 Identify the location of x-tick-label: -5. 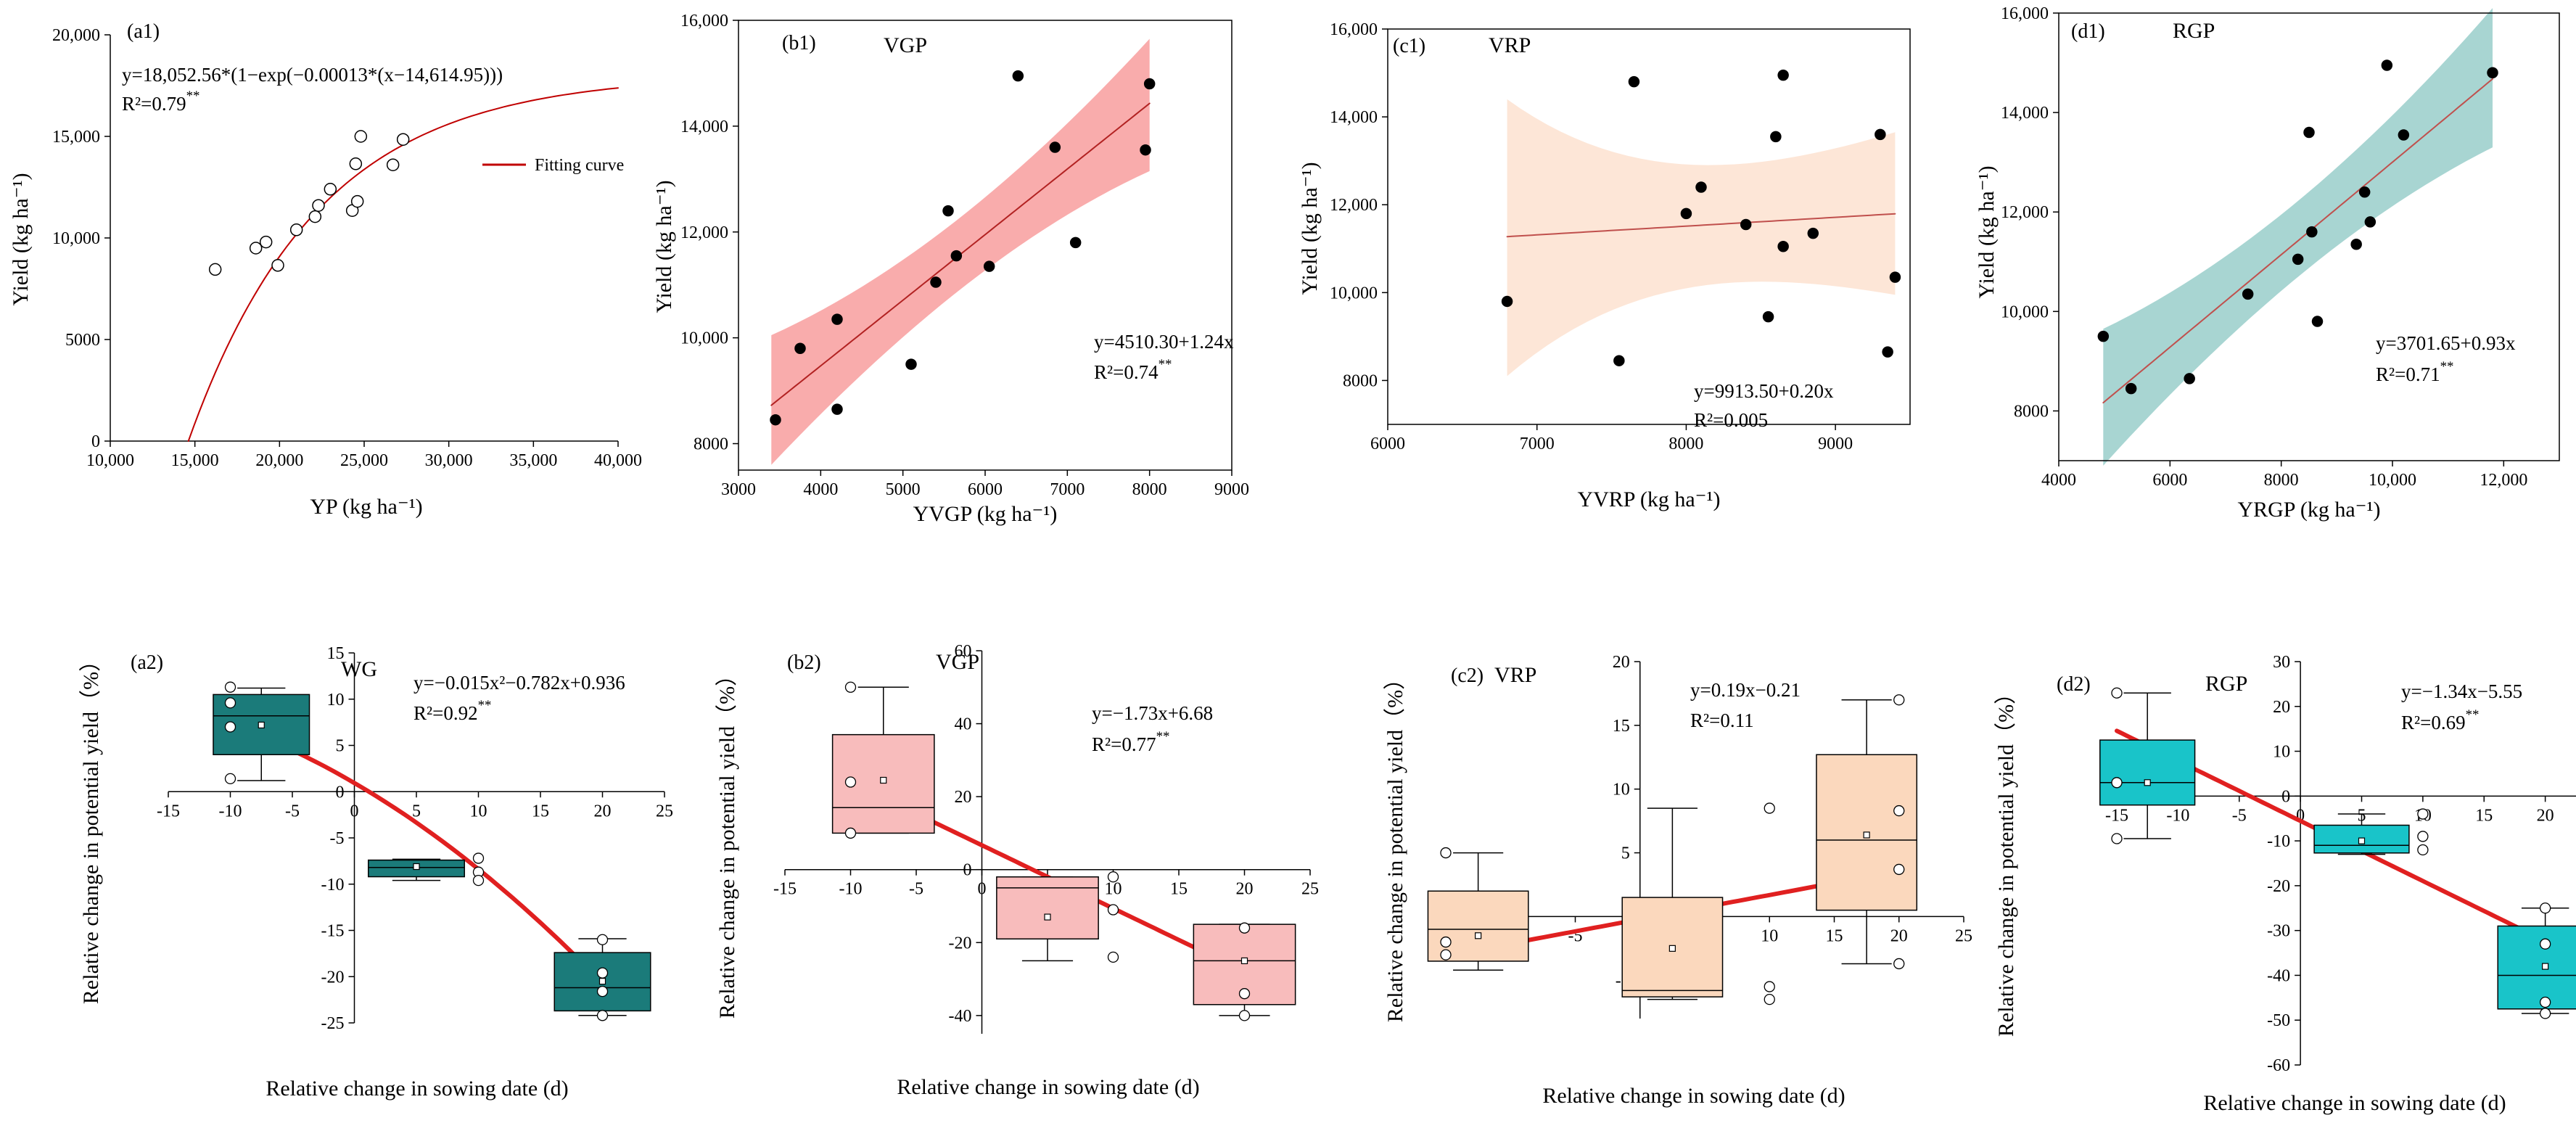
(916, 889).